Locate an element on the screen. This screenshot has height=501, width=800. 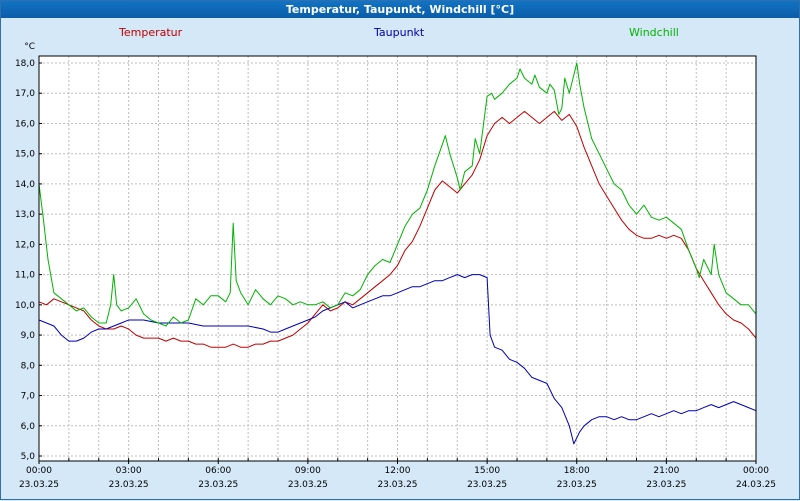
svg-text: 18:00 is located at coordinates (577, 471).